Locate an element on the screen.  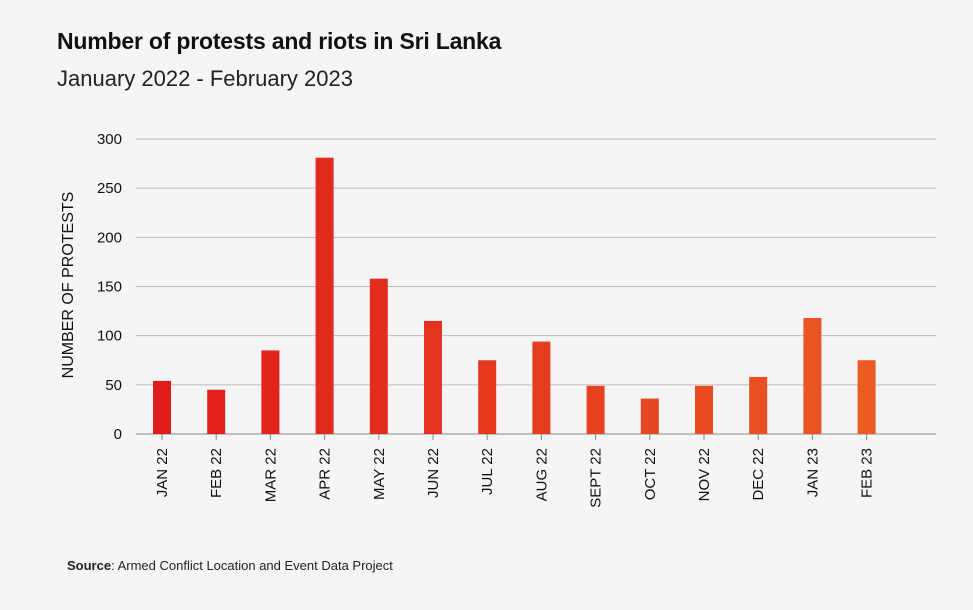
x-tick-label: MAY 22 is located at coordinates (379, 474).